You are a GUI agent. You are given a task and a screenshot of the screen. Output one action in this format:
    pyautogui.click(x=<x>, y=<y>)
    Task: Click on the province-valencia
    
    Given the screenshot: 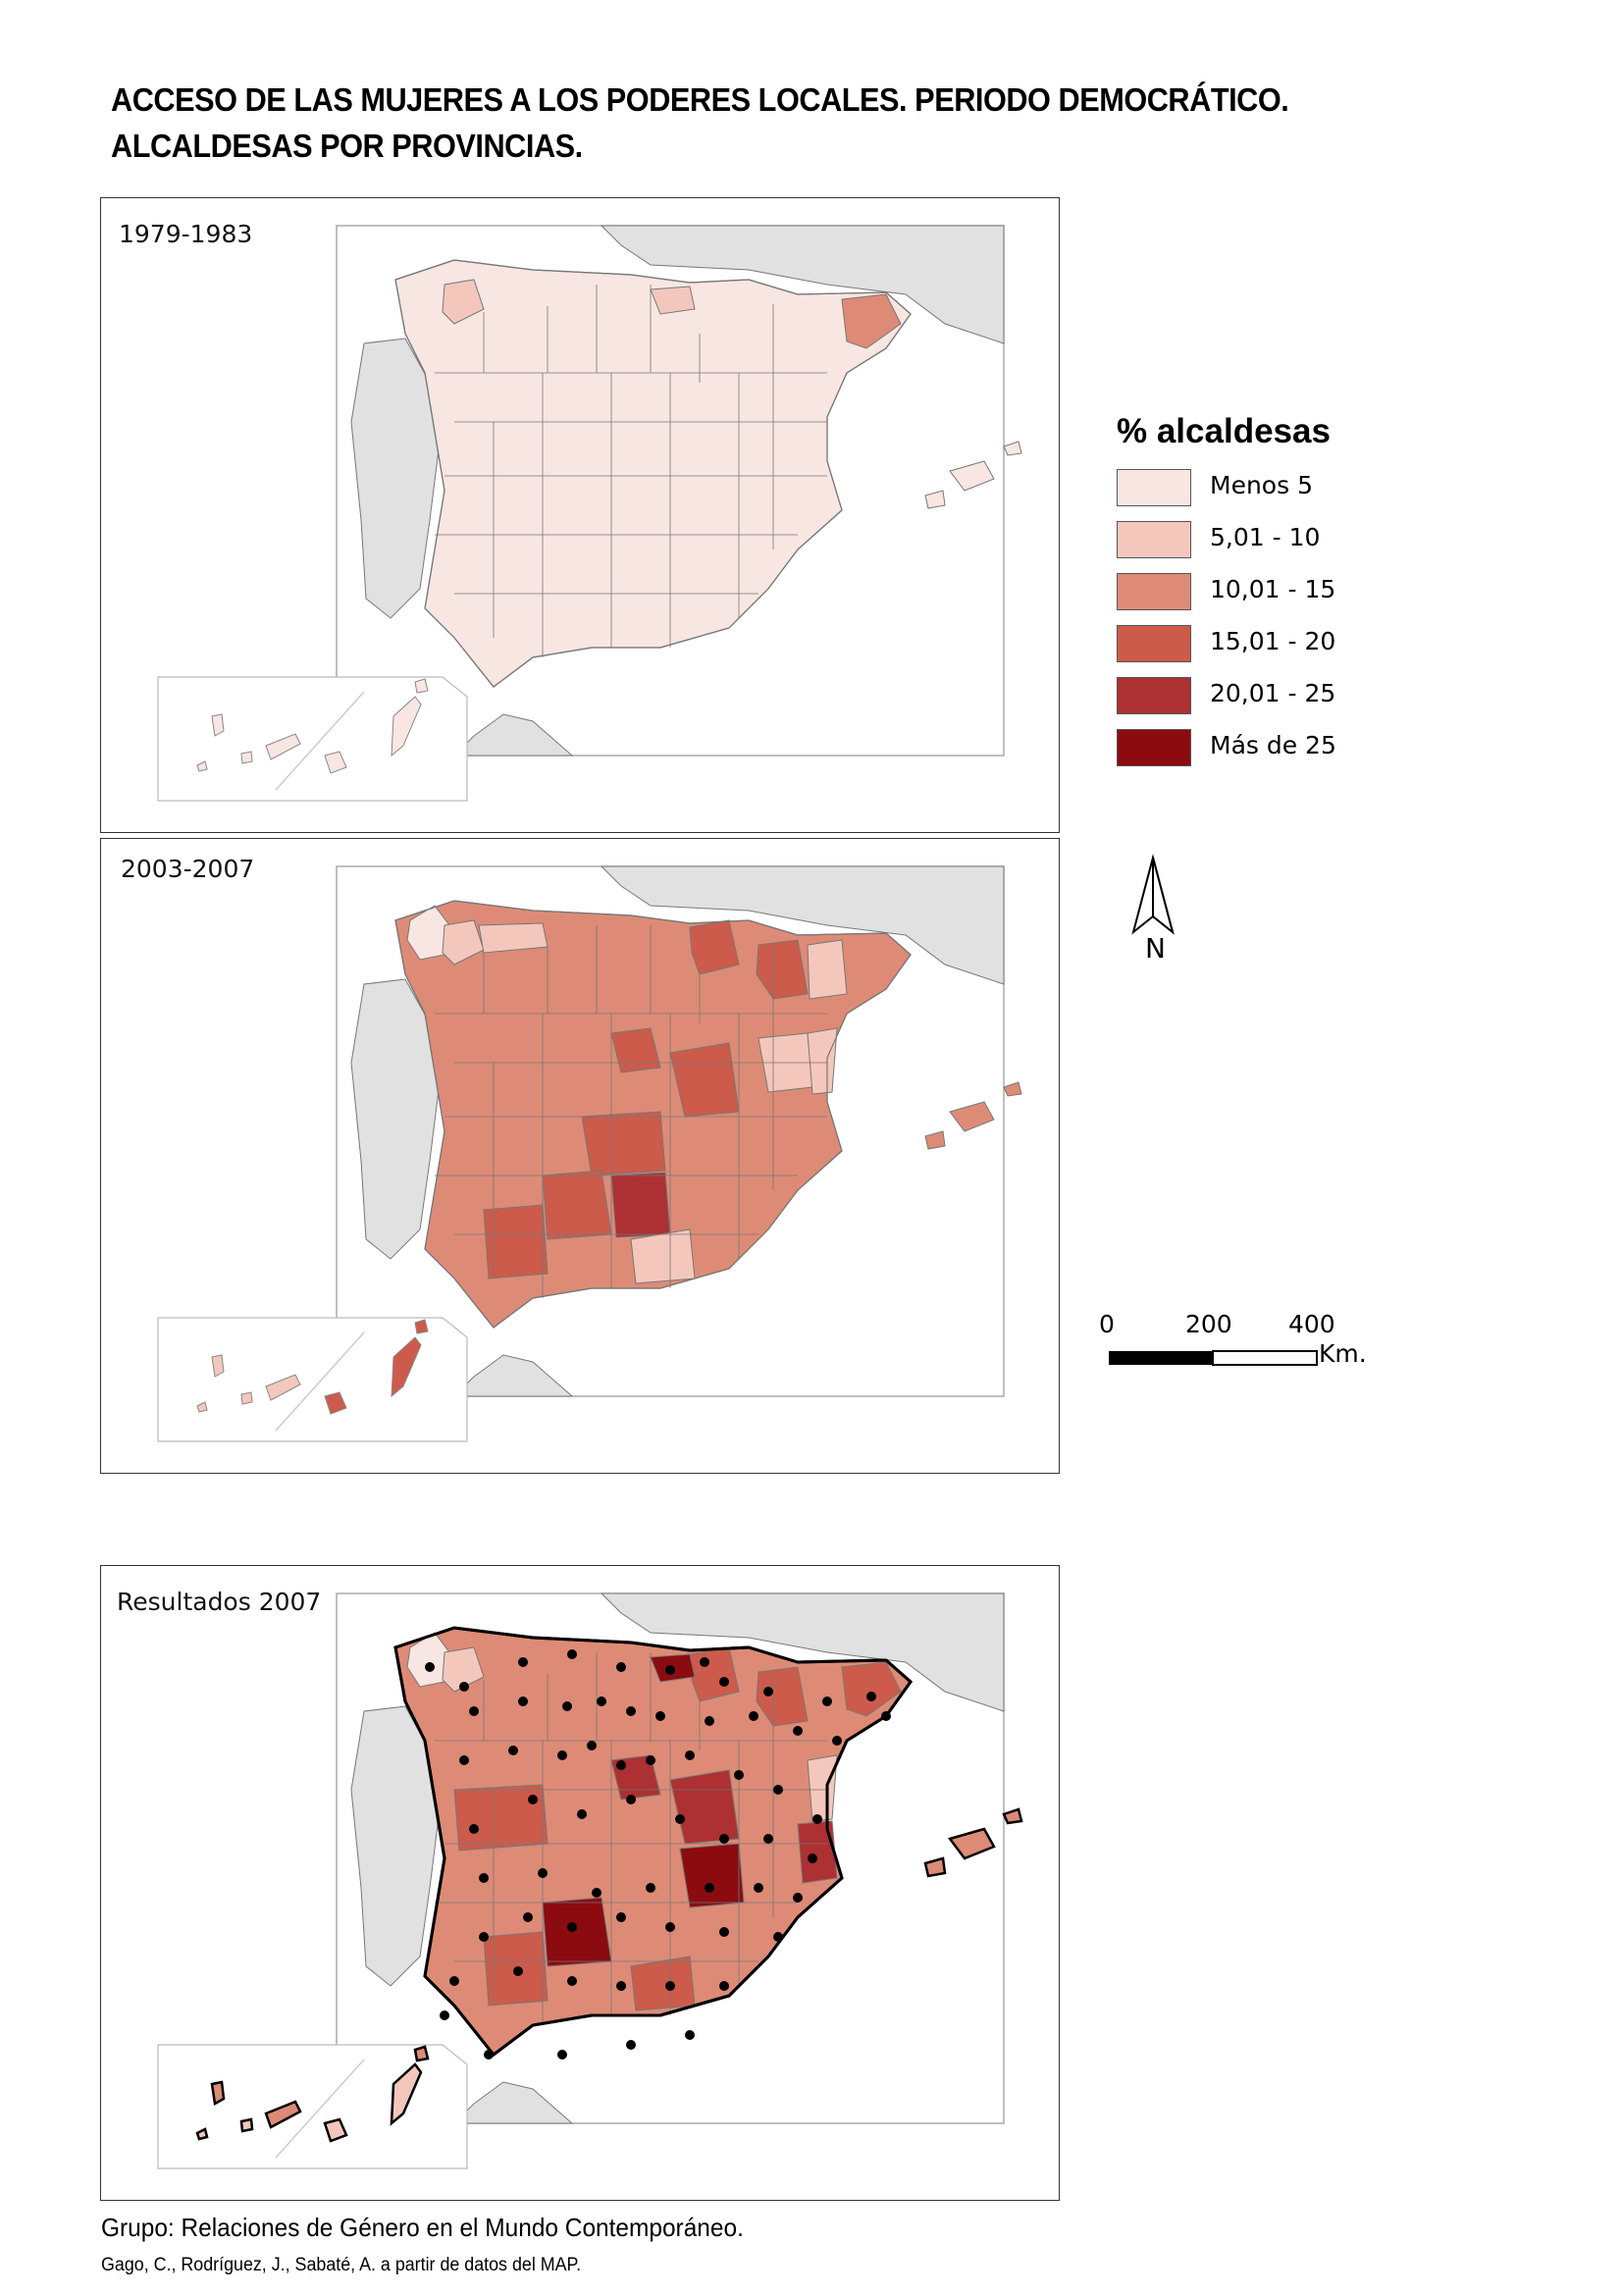 What is the action you would take?
    pyautogui.click(x=817, y=1852)
    